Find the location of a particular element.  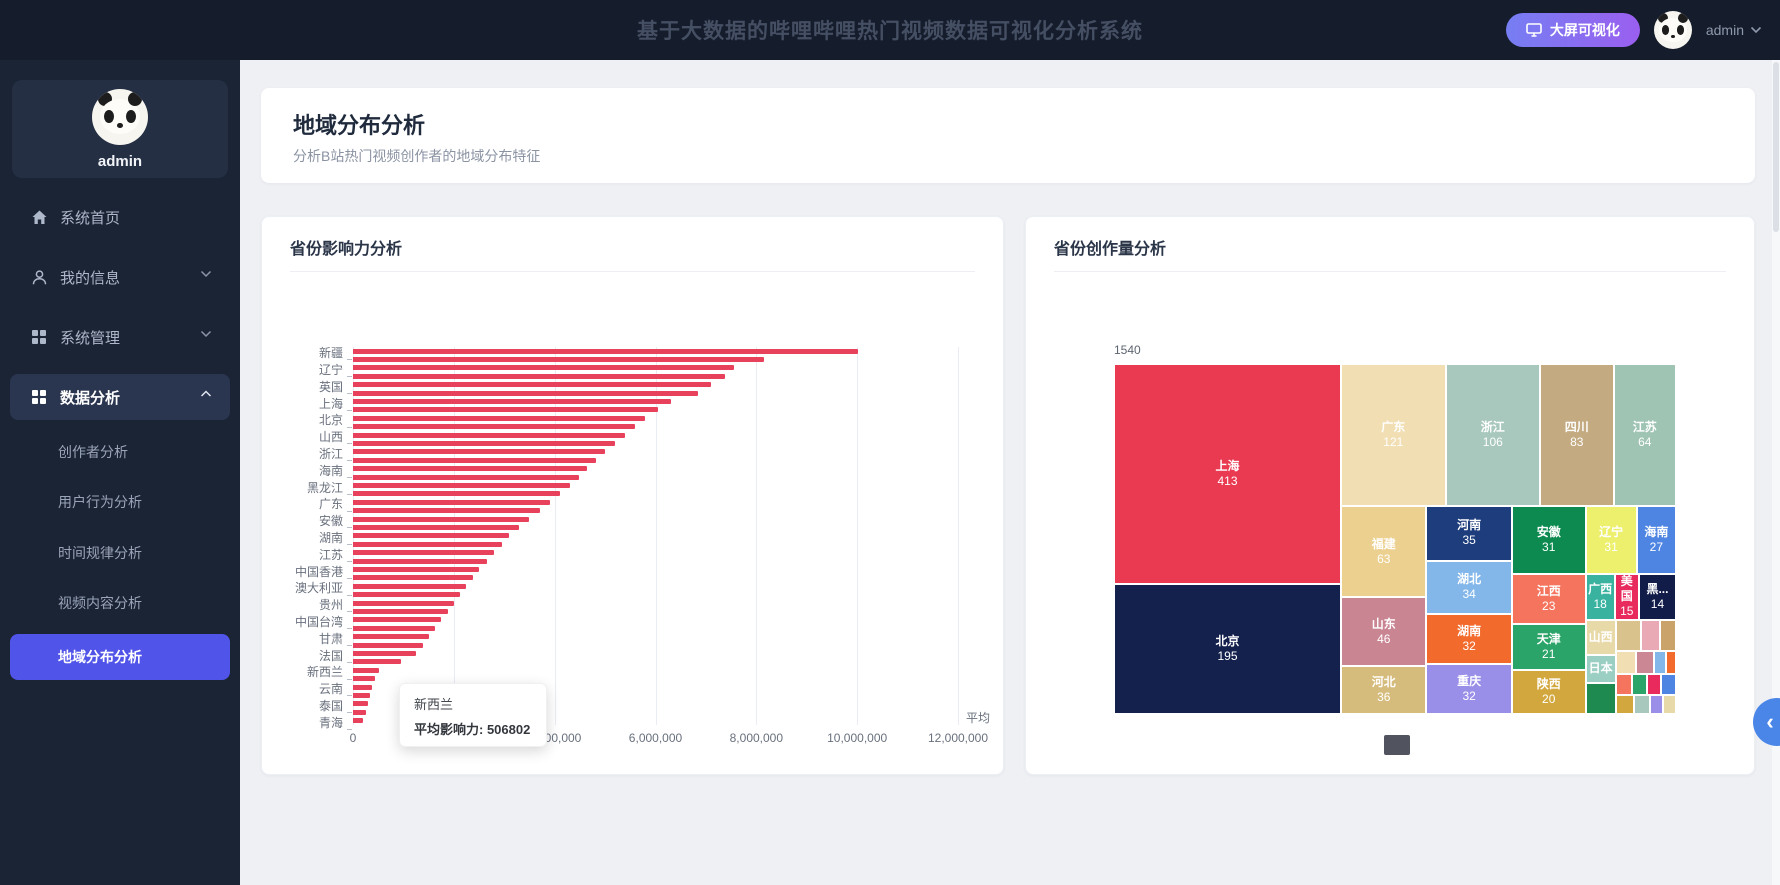

bar-广东 is located at coordinates (451, 502).